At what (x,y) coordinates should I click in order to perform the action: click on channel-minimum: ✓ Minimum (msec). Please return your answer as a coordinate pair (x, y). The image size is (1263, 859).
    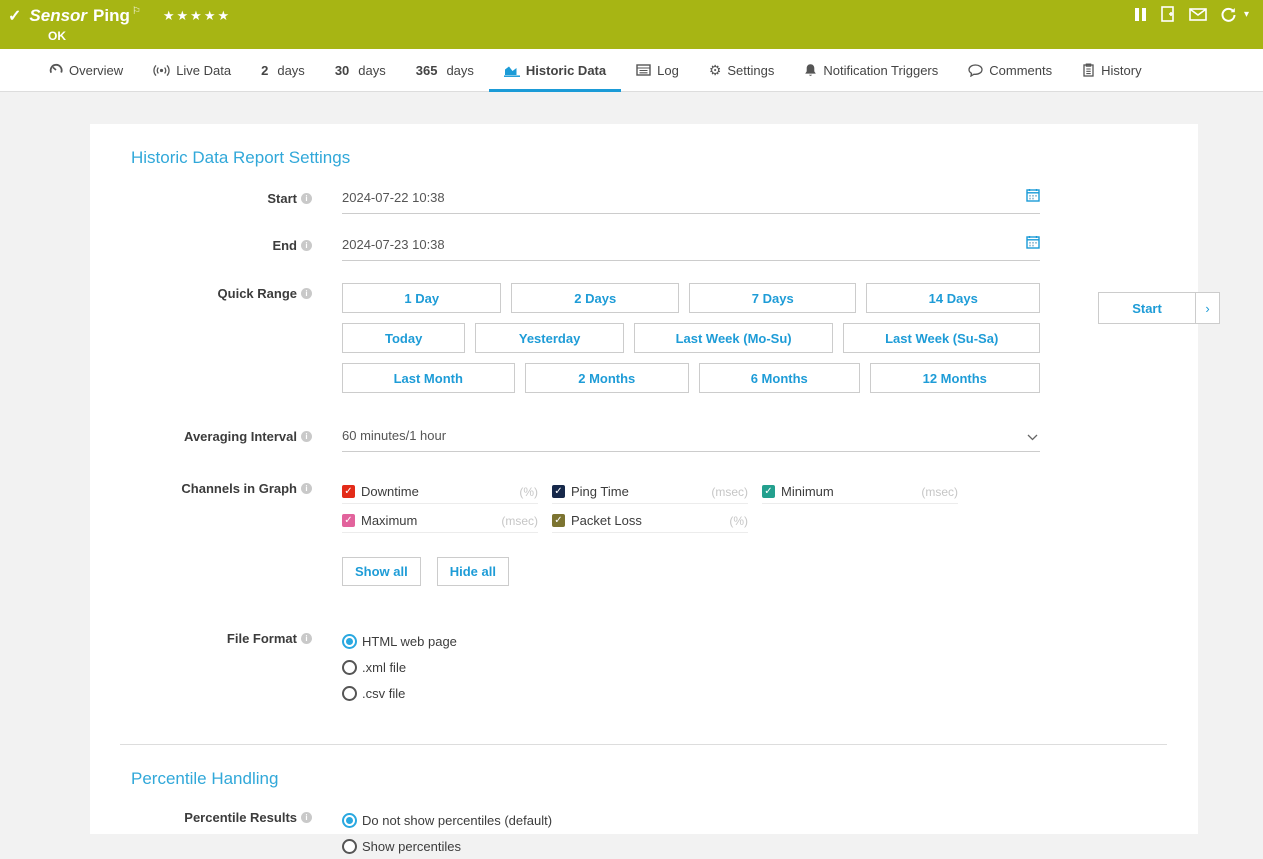
    Looking at the image, I should click on (860, 494).